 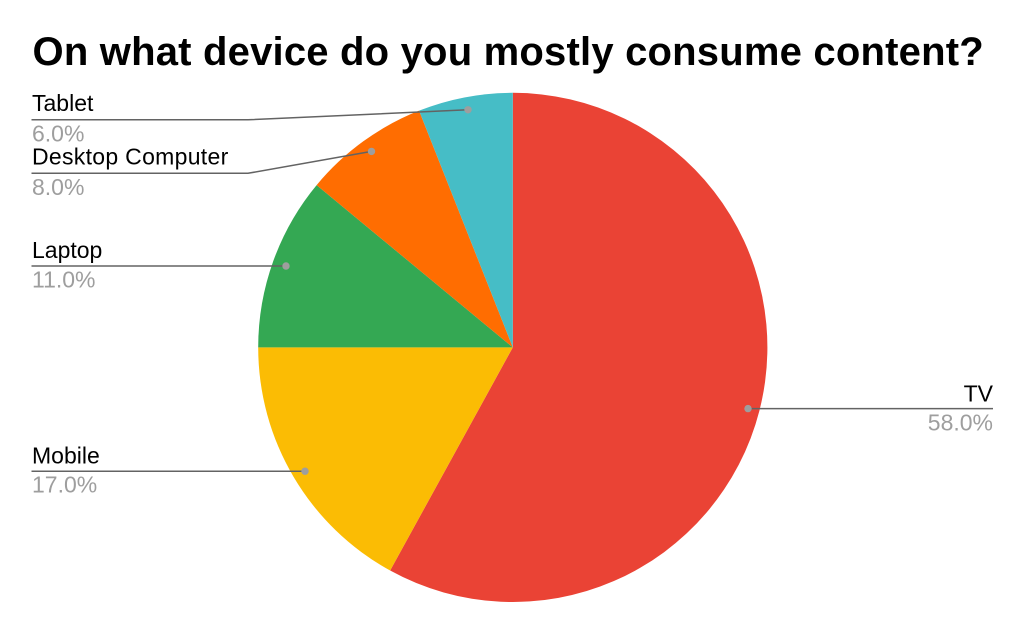 What do you see at coordinates (130, 157) in the screenshot?
I see `svg-text: Desktop Computer` at bounding box center [130, 157].